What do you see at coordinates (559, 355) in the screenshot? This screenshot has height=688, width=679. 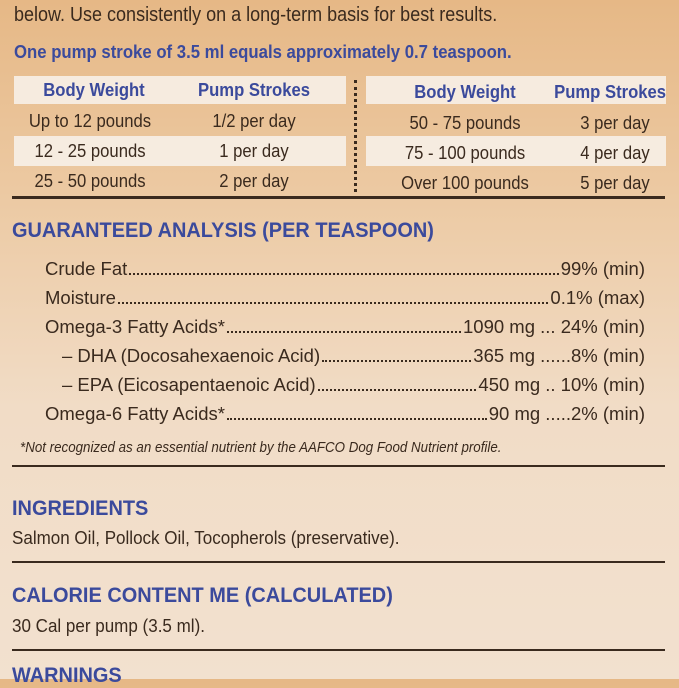 I see `analysis-value: 365 mg ......8% (min)` at bounding box center [559, 355].